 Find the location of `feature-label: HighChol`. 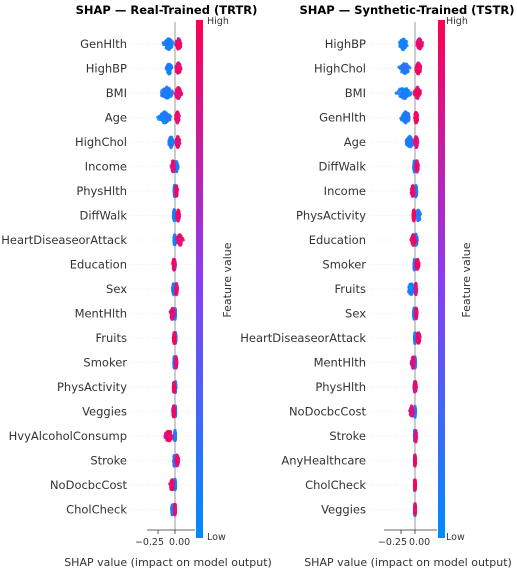

feature-label: HighChol is located at coordinates (340, 69).